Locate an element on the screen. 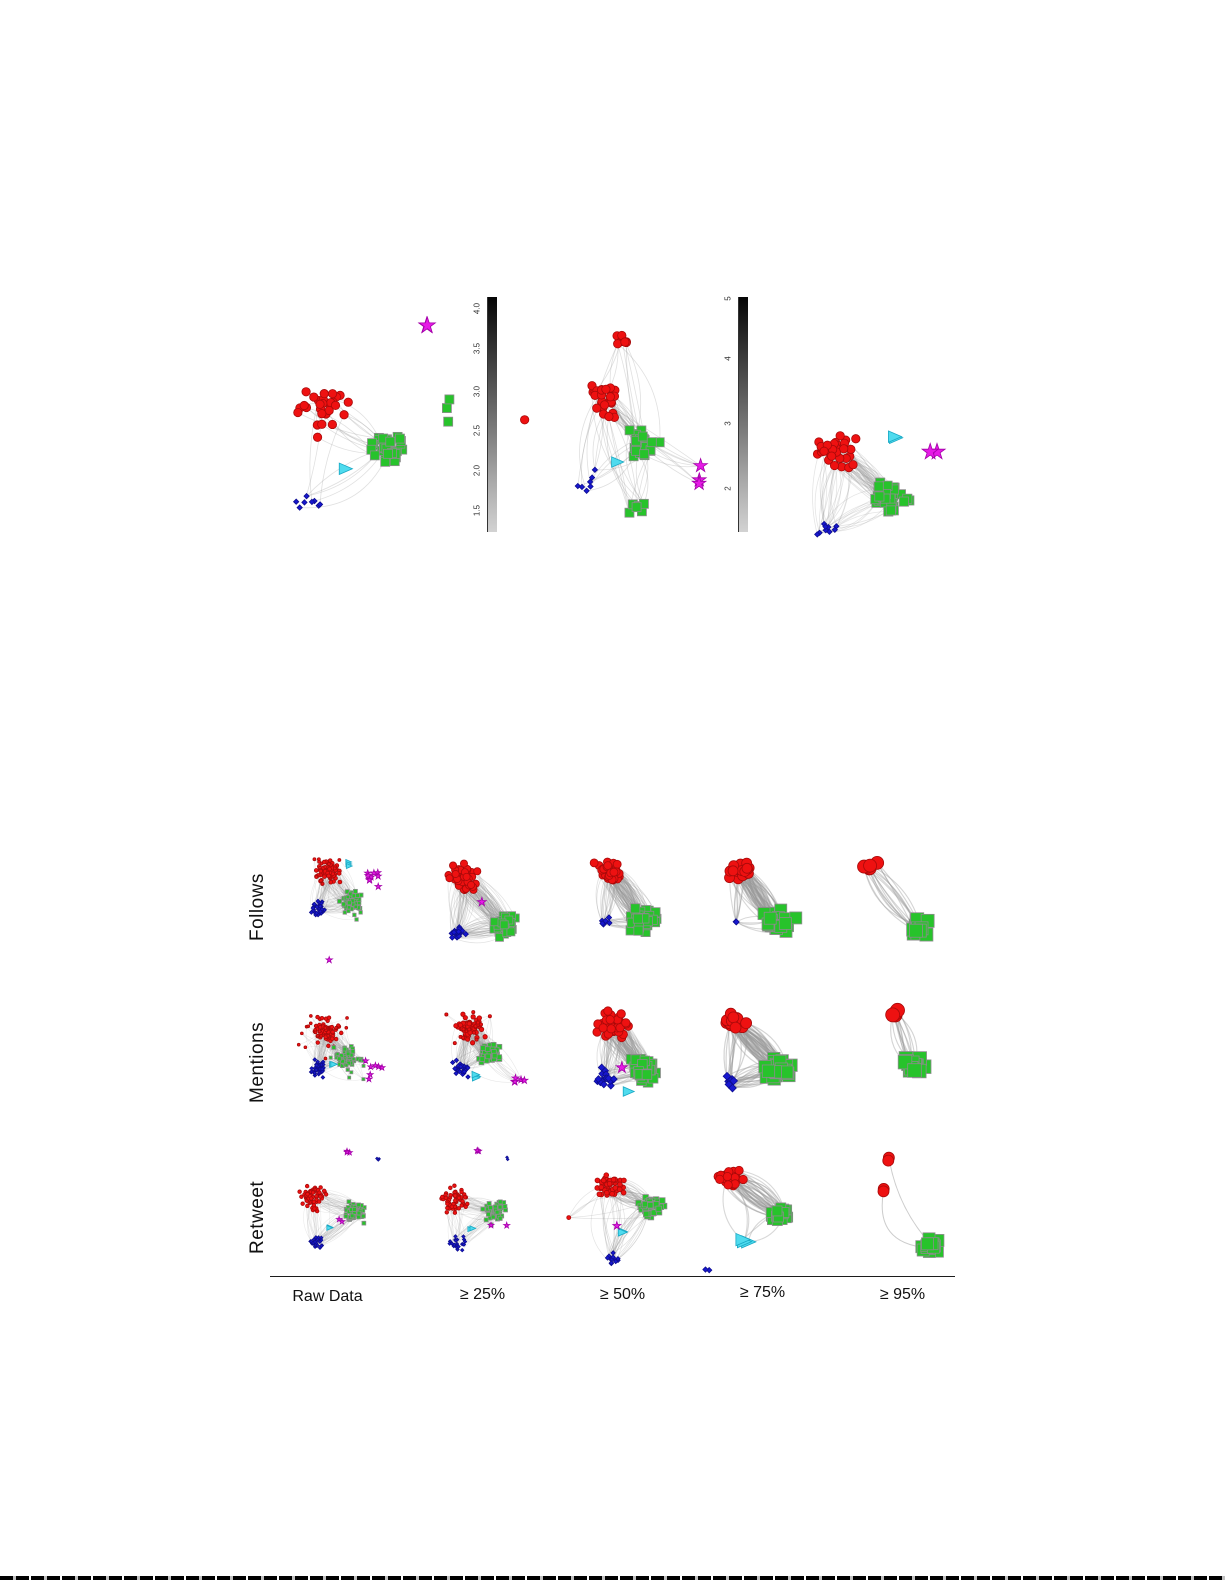 The width and height of the screenshot is (1225, 1585). figure-network-panels: 4.0 3.5 3.0 2.5 2.0 1.5 5 4 3 2 is located at coordinates (610, 435).